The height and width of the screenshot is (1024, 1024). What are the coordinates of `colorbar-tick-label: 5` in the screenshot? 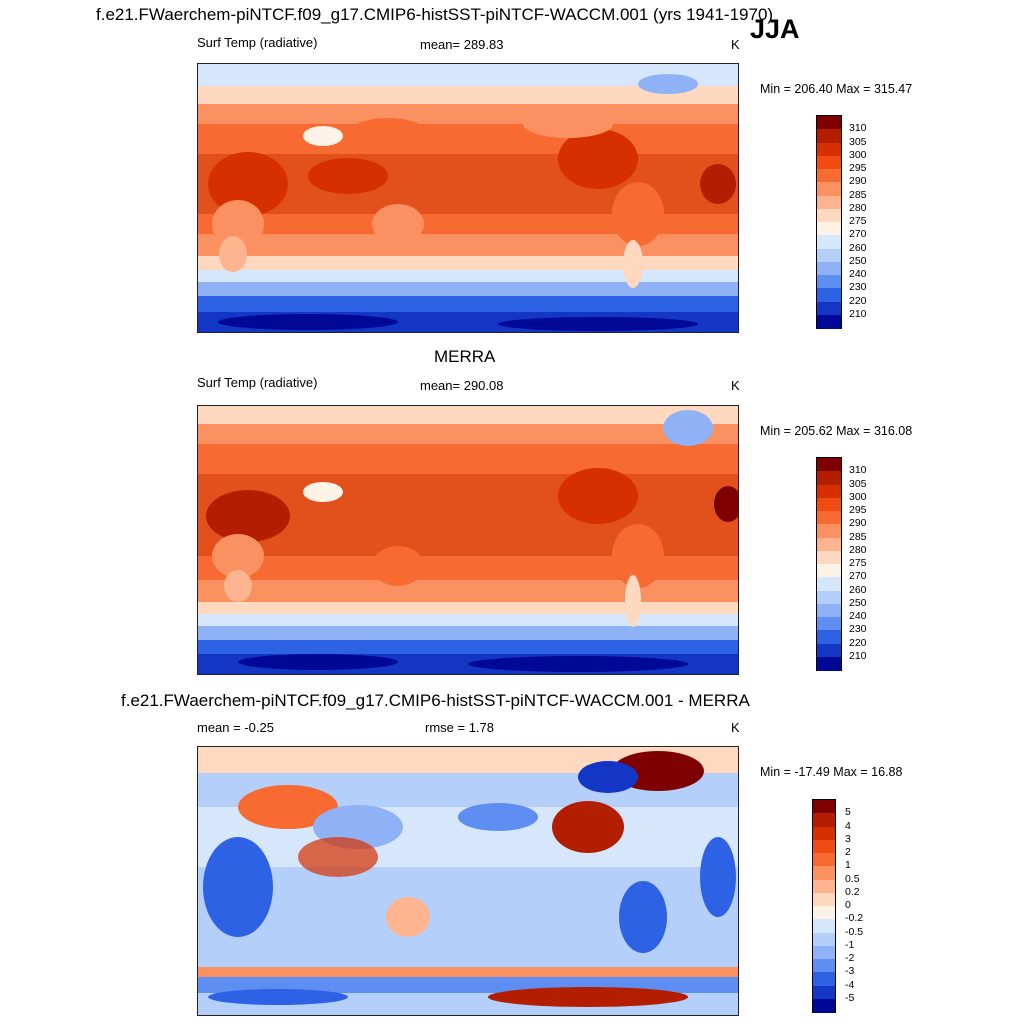 It's located at (848, 812).